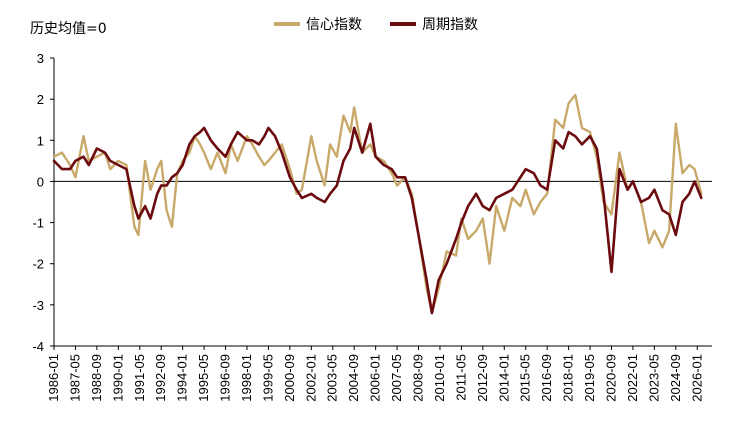 The image size is (734, 424). What do you see at coordinates (675, 378) in the screenshot?
I see `x-tick-label: 2024-09` at bounding box center [675, 378].